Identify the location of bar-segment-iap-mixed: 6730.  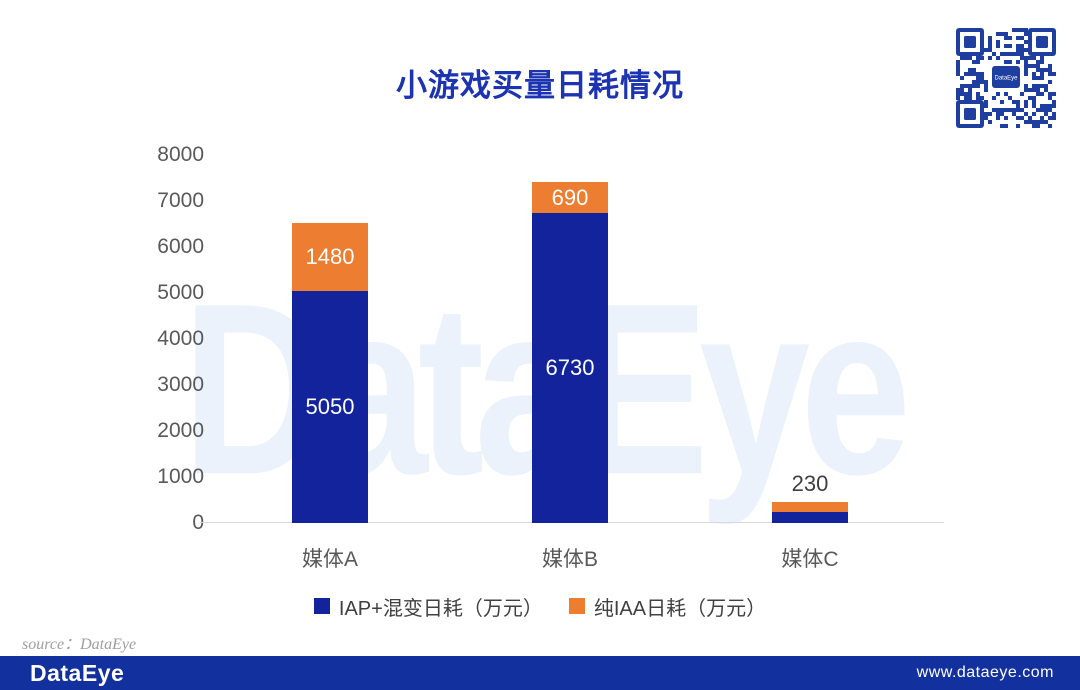
(570, 368).